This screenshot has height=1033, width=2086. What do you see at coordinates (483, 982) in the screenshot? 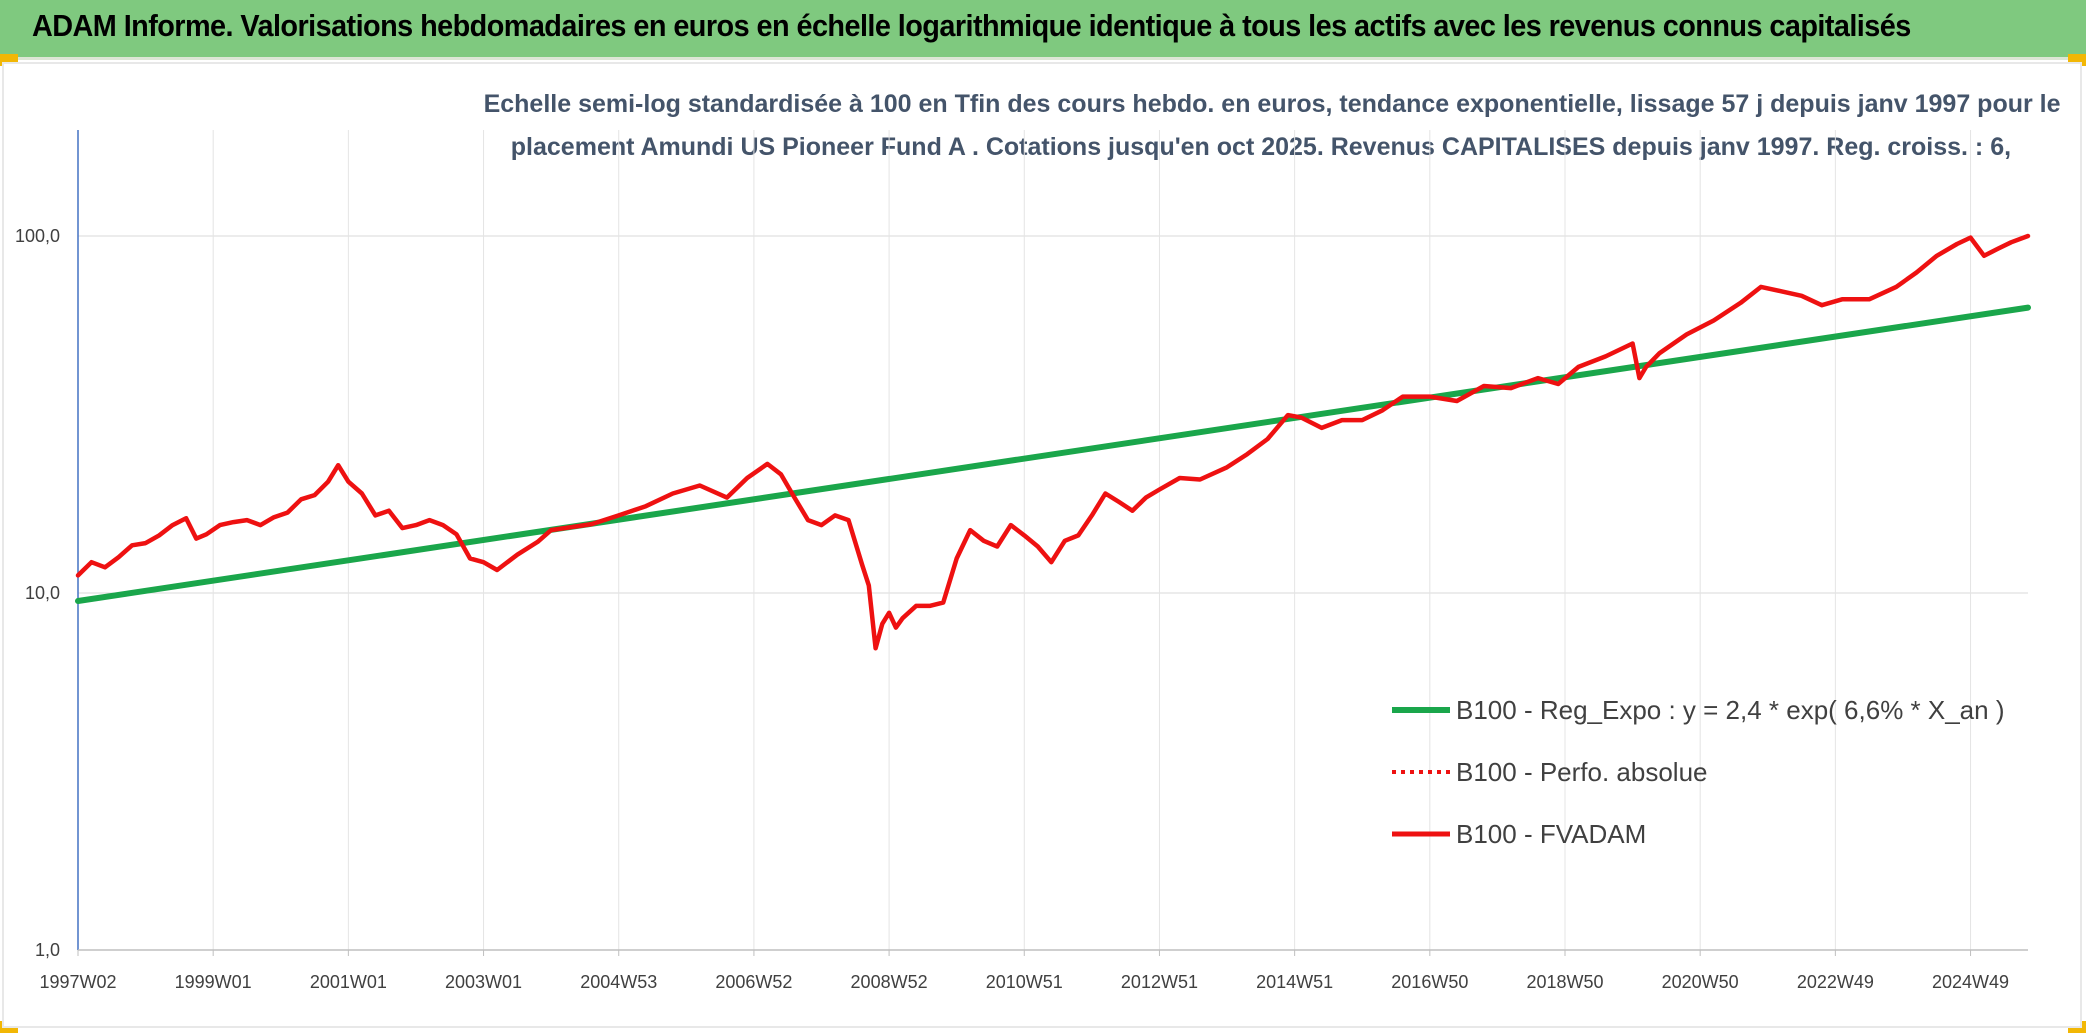
I see `x-tick-label: 2003W01` at bounding box center [483, 982].